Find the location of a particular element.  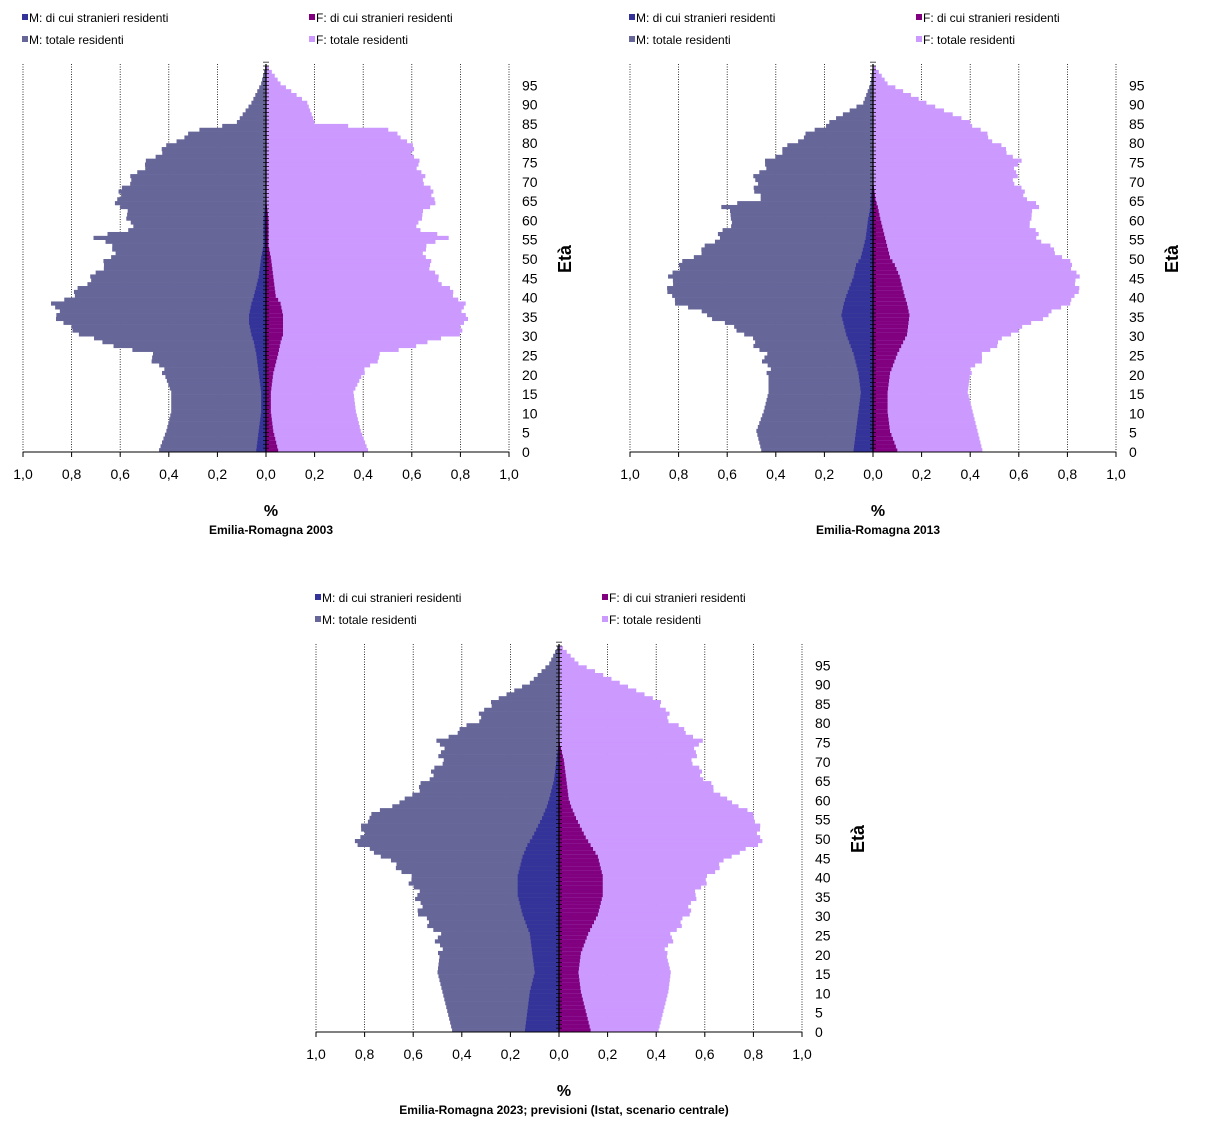

legend-label-m-foreign: M: di cui stranieri residenti is located at coordinates (705, 18).